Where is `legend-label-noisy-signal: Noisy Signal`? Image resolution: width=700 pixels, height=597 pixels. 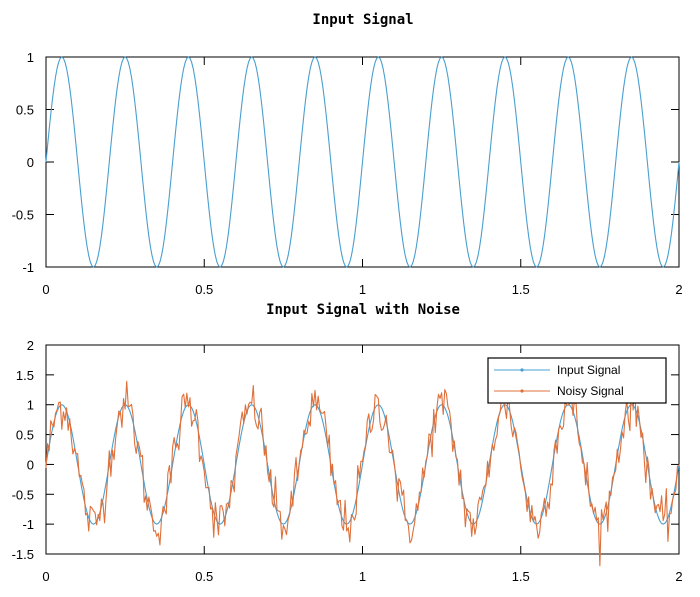 legend-label-noisy-signal: Noisy Signal is located at coordinates (590, 391).